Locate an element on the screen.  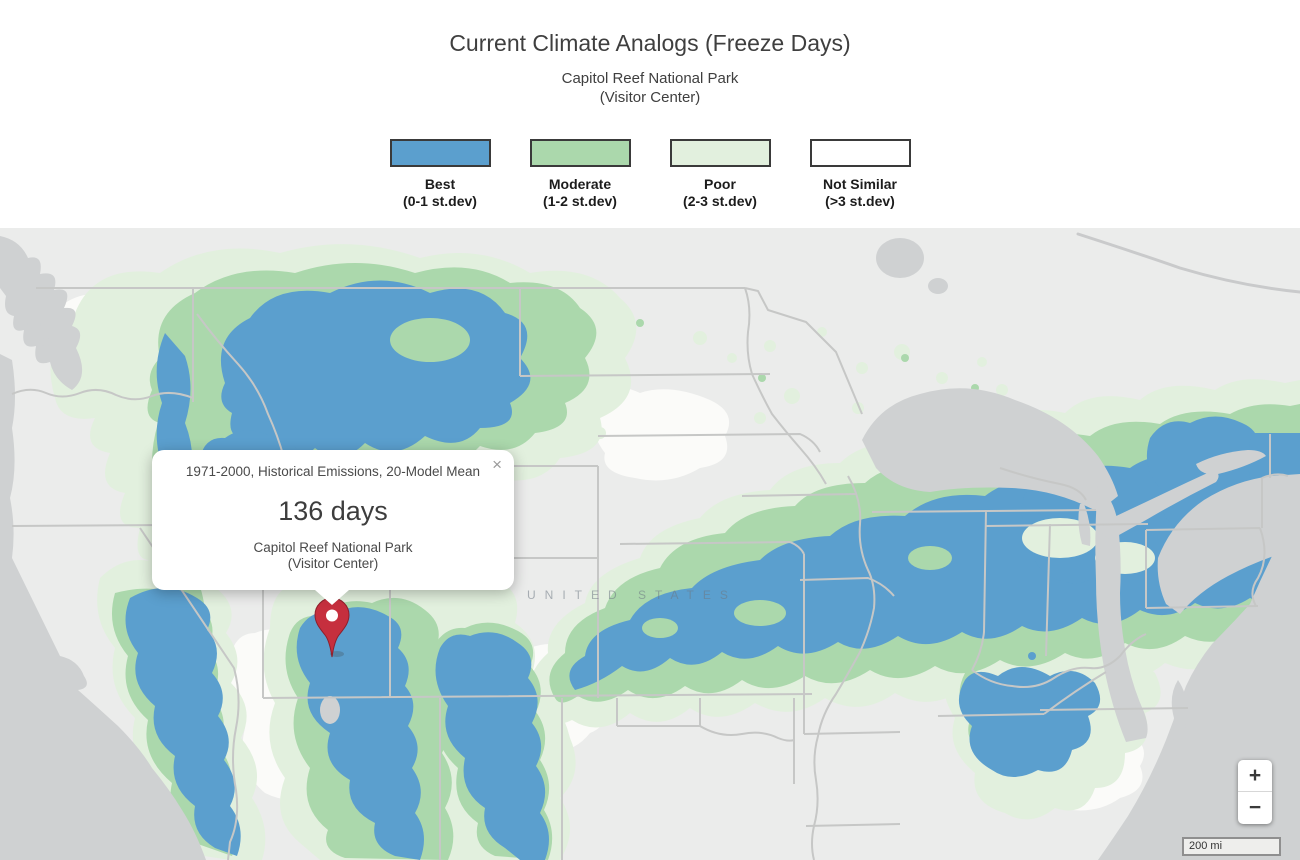
lake-nipigon is located at coordinates (900, 258).